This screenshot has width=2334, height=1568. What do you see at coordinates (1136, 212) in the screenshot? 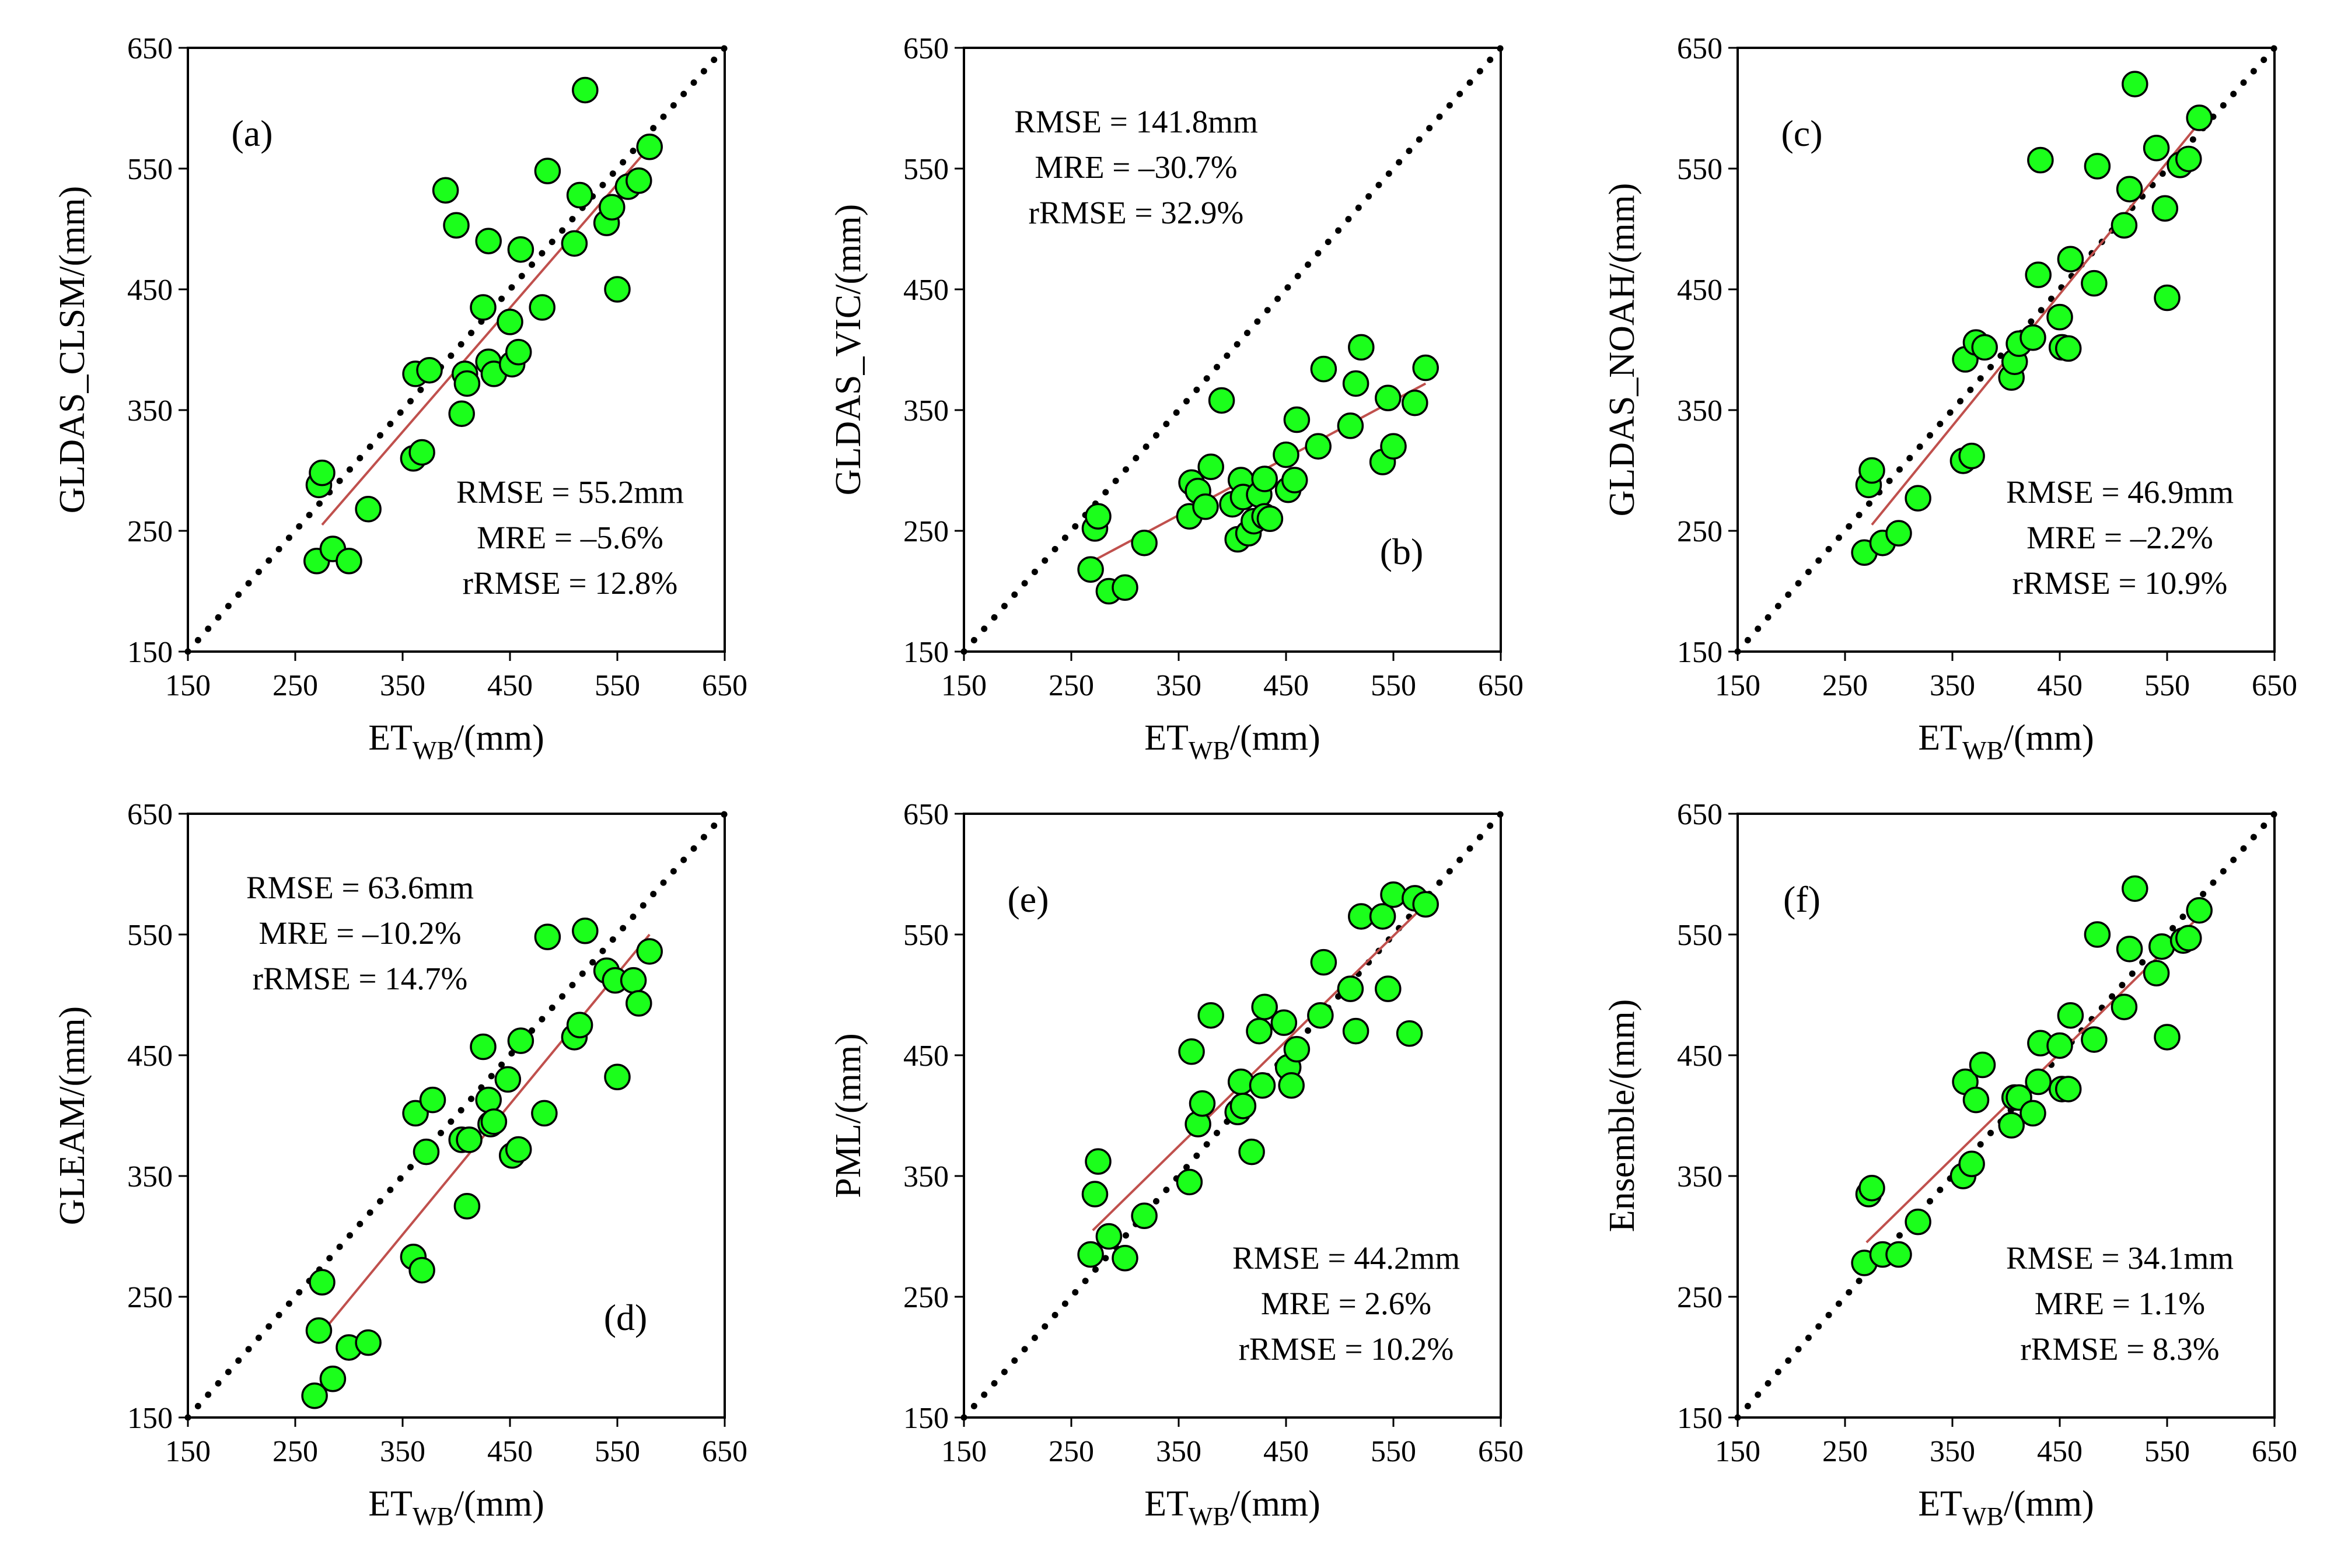
I see `stats-line: rRMSE = 32.9%` at bounding box center [1136, 212].